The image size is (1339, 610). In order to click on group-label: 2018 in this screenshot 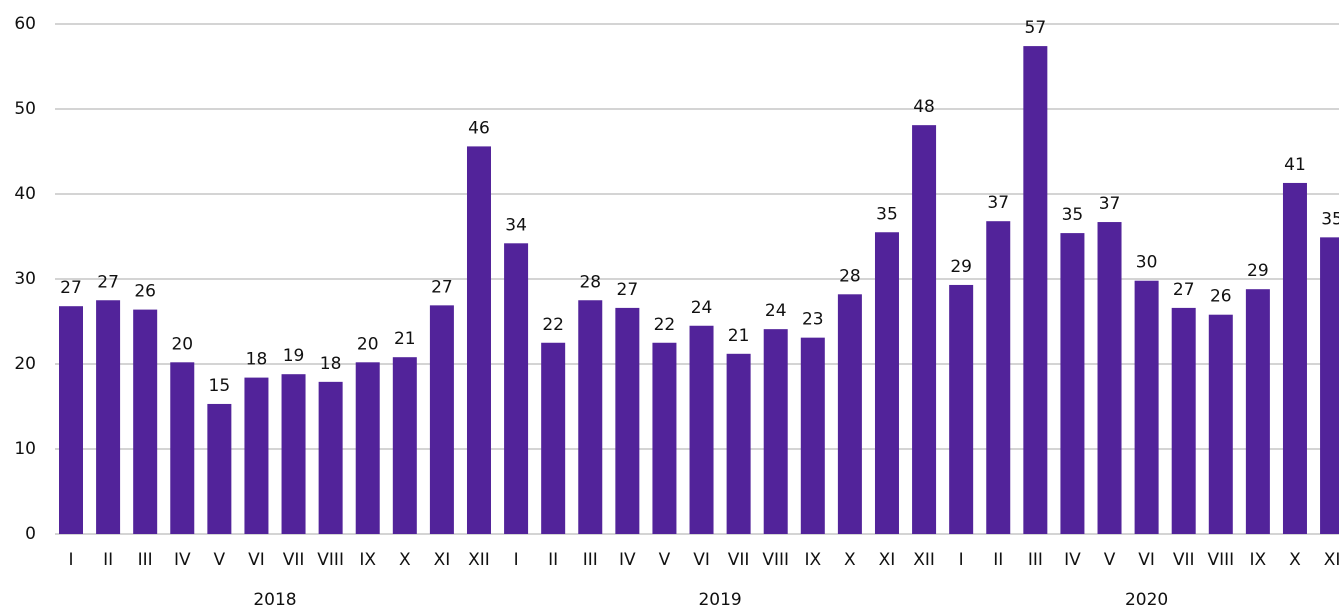, I will do `click(274, 600)`.